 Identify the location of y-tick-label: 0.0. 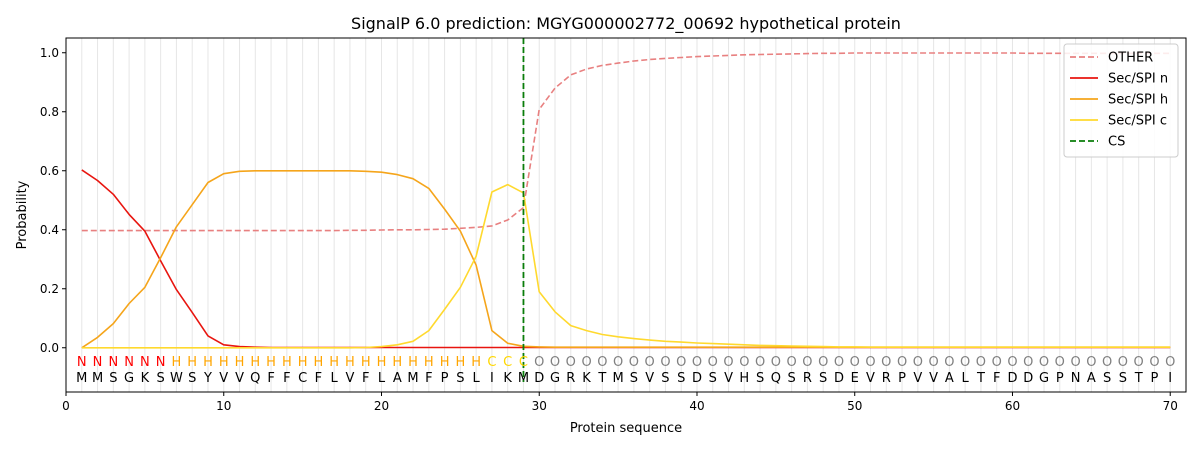
(49, 348).